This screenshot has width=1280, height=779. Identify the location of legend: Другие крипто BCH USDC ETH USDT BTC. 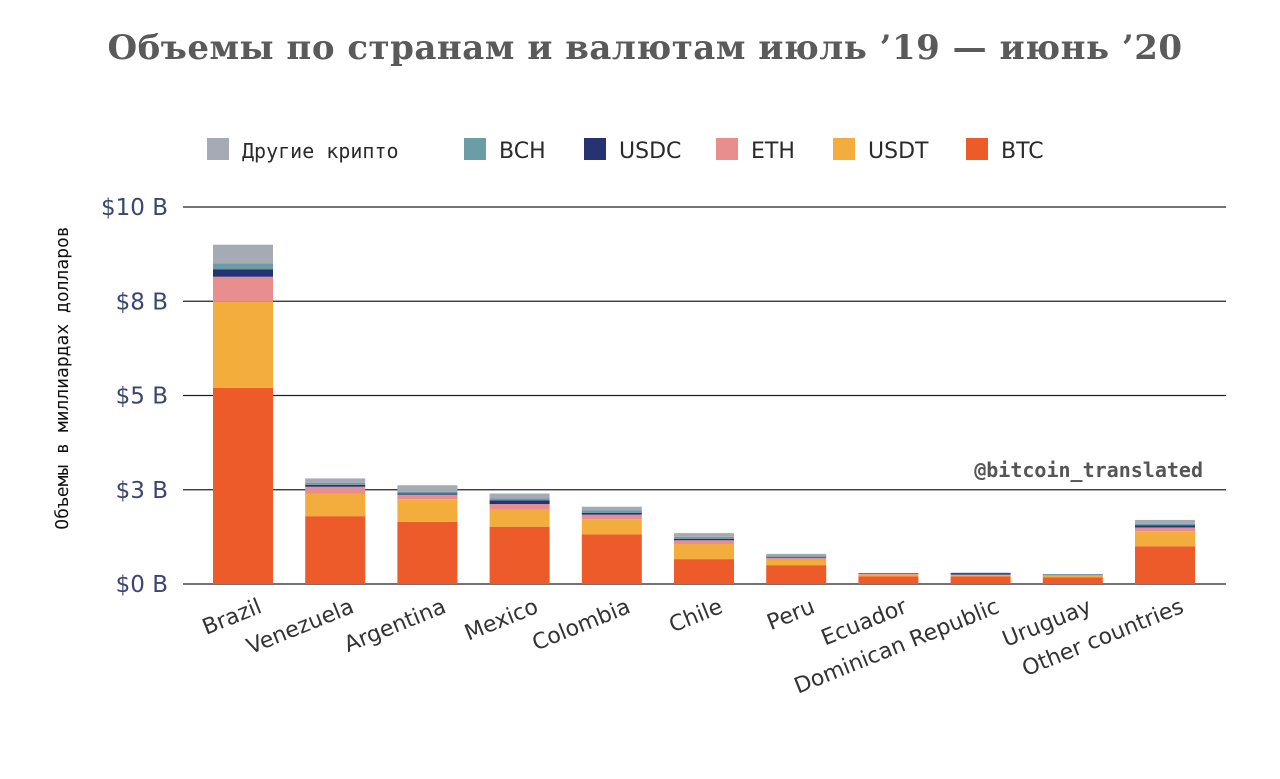
(625, 151).